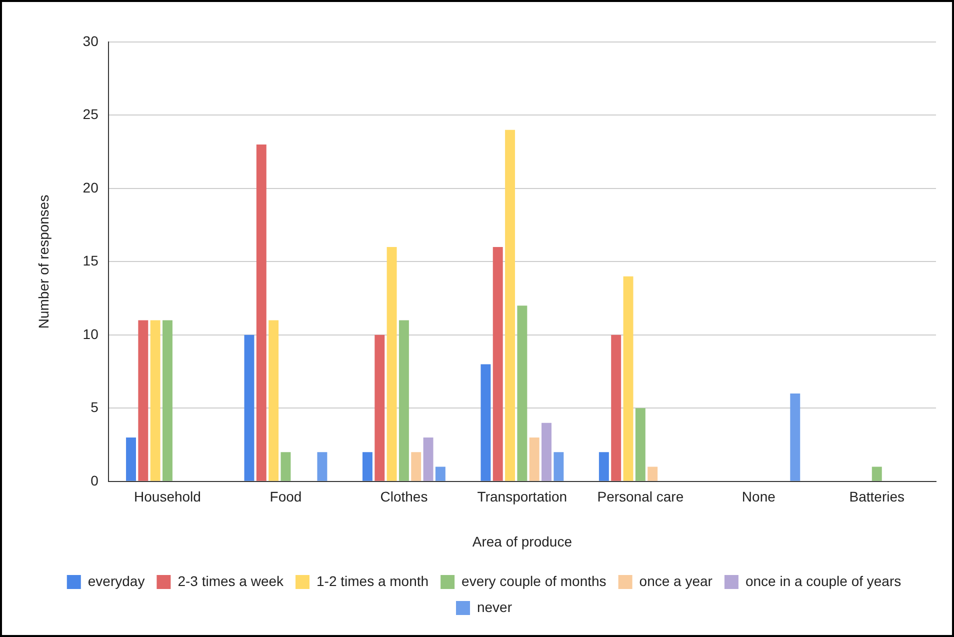 The image size is (954, 637). What do you see at coordinates (94, 407) in the screenshot?
I see `y-tick-label: 5` at bounding box center [94, 407].